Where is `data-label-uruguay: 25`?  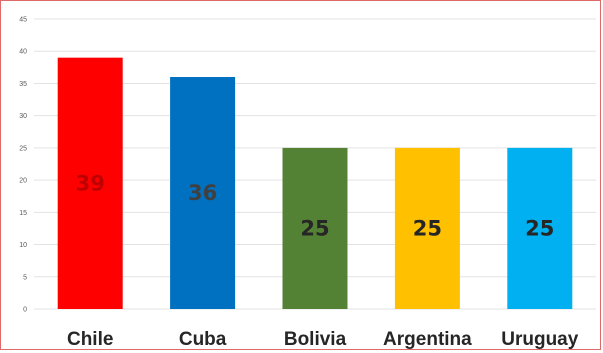
data-label-uruguay: 25 is located at coordinates (539, 228).